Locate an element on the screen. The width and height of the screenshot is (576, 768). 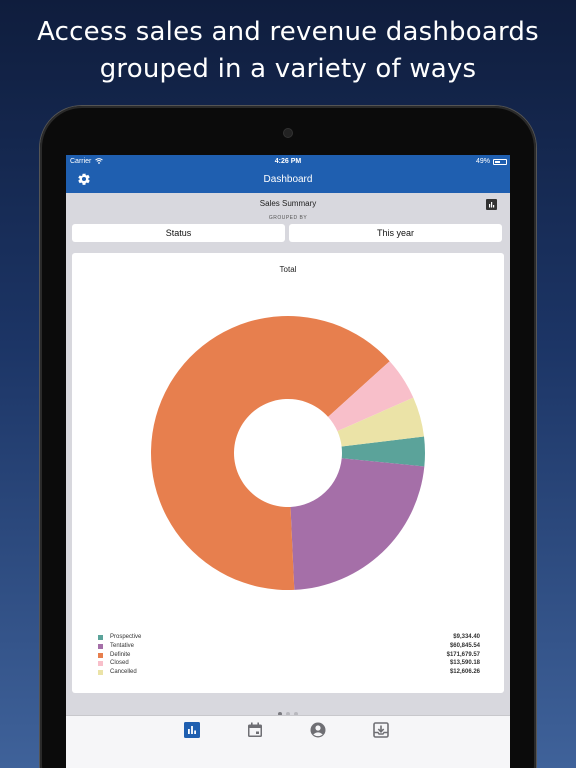
account-icon is located at coordinates (318, 730).